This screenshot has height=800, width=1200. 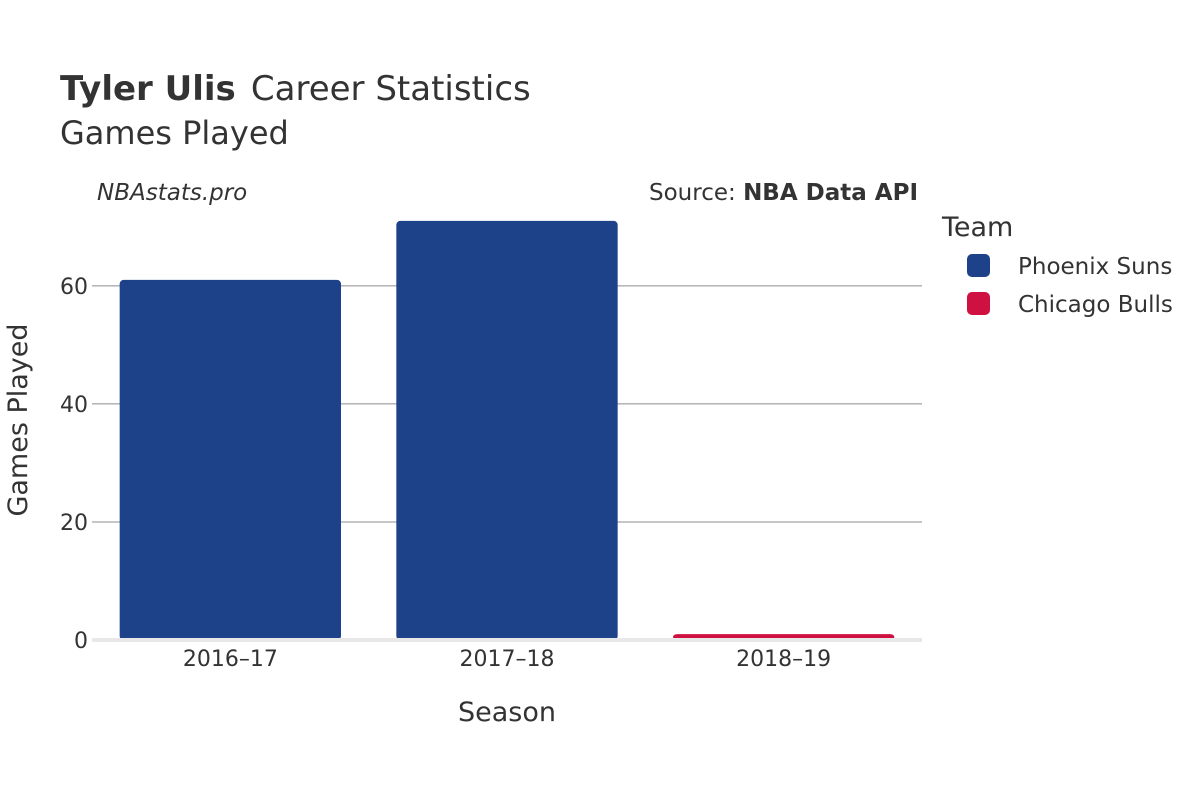 I want to click on chart-subtitle: Games Played, so click(x=174, y=133).